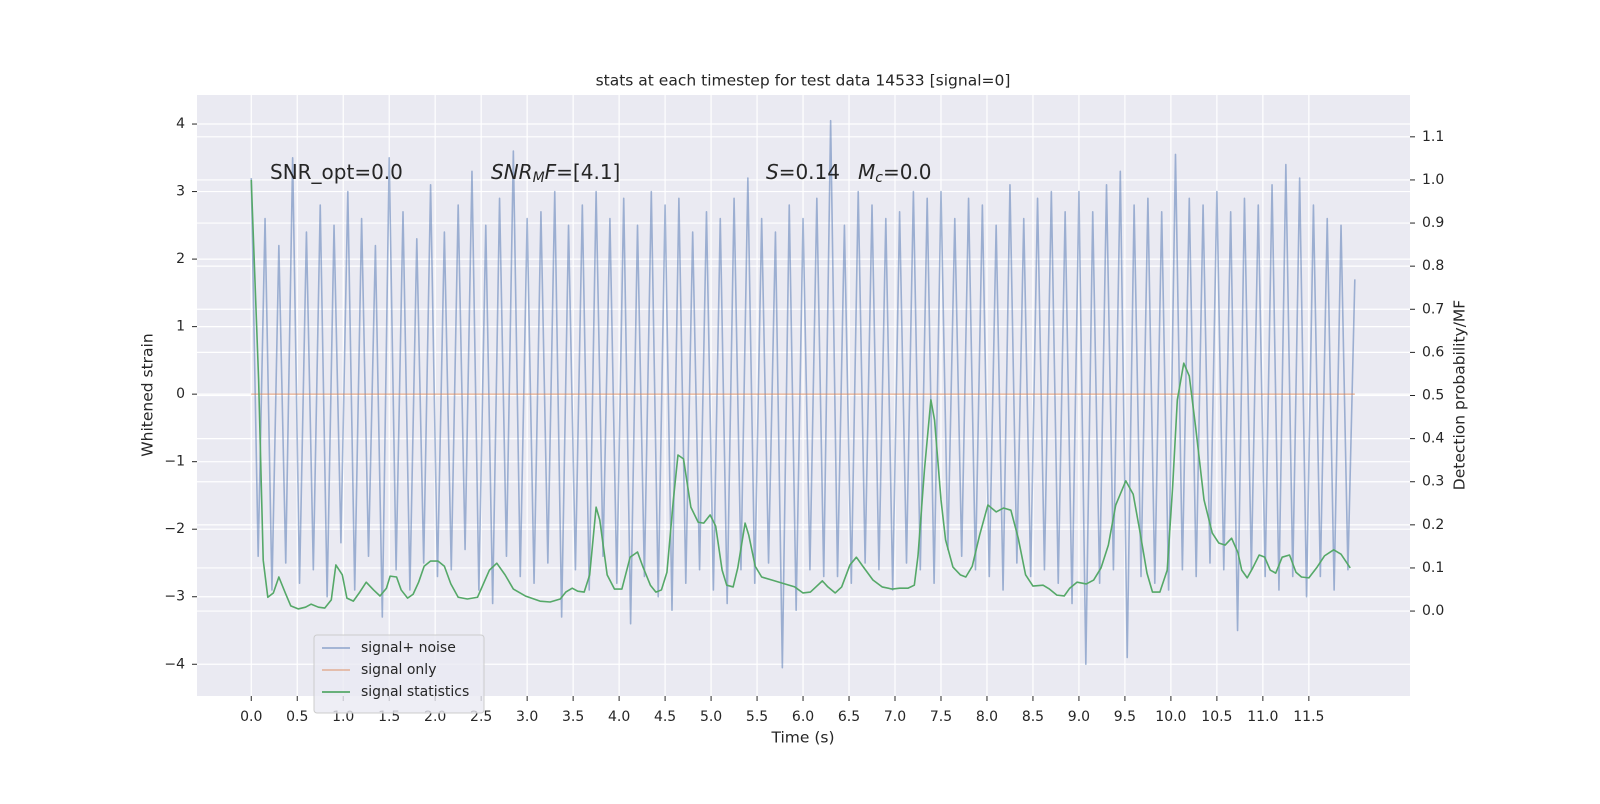 This screenshot has width=1600, height=804. I want to click on legend-box, so click(399, 674).